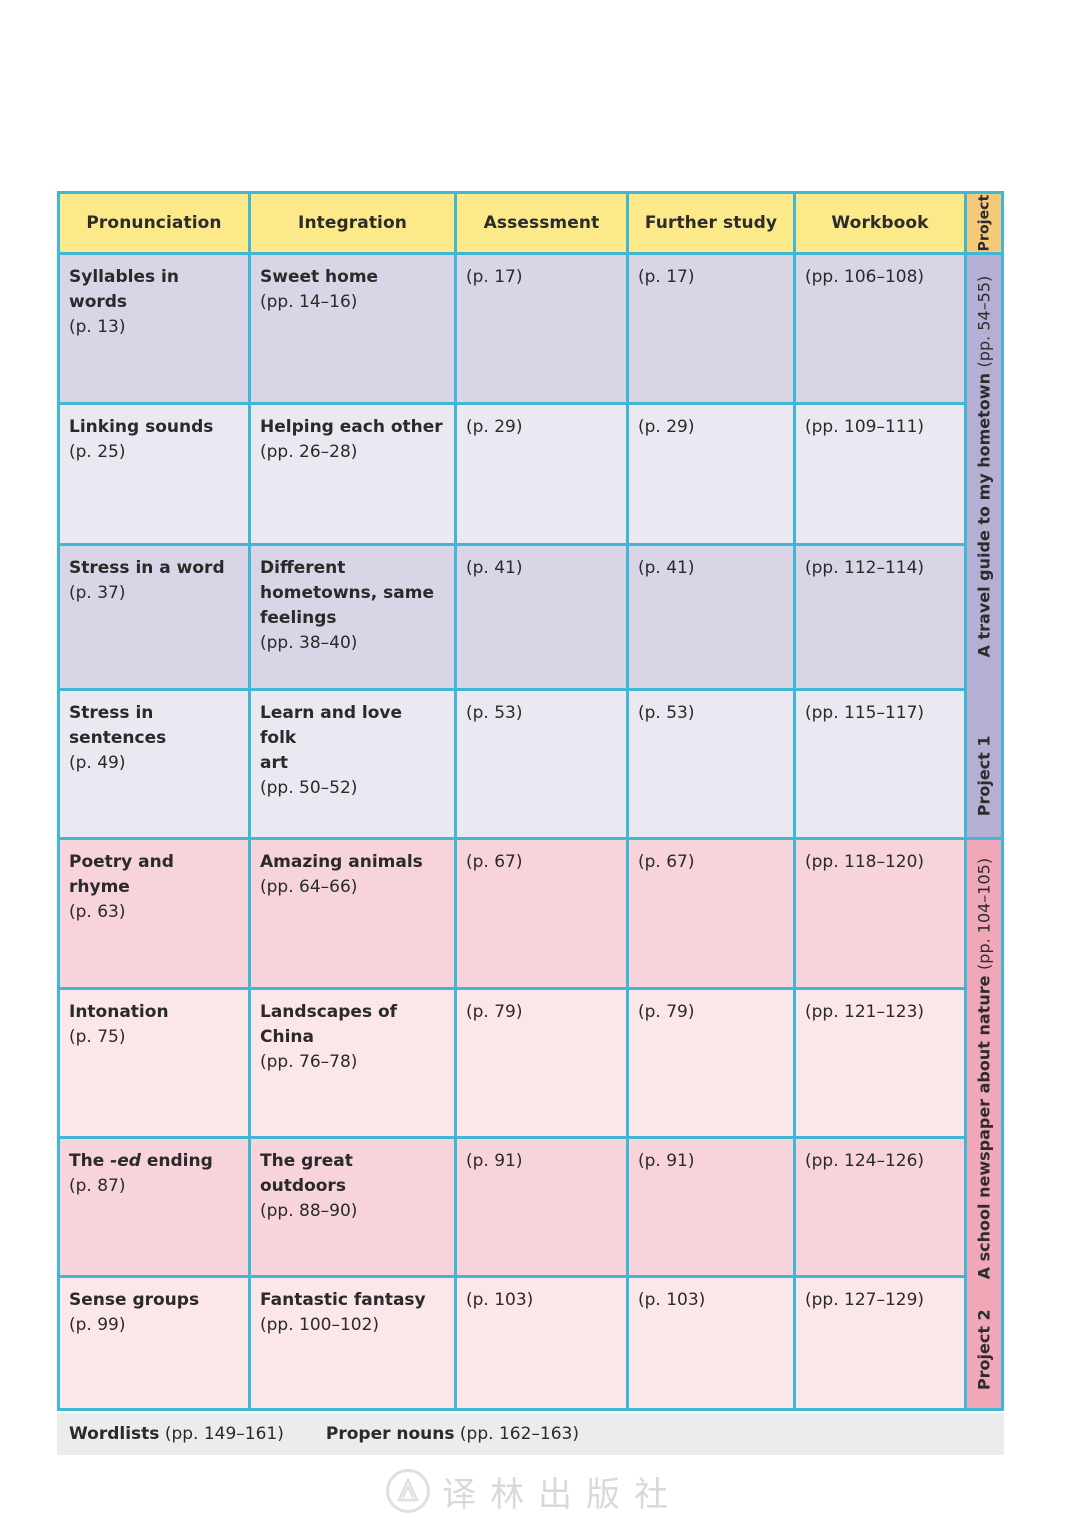  Describe the element at coordinates (121, 874) in the screenshot. I see `pronunciation-title: Poetry and rhyme` at that location.